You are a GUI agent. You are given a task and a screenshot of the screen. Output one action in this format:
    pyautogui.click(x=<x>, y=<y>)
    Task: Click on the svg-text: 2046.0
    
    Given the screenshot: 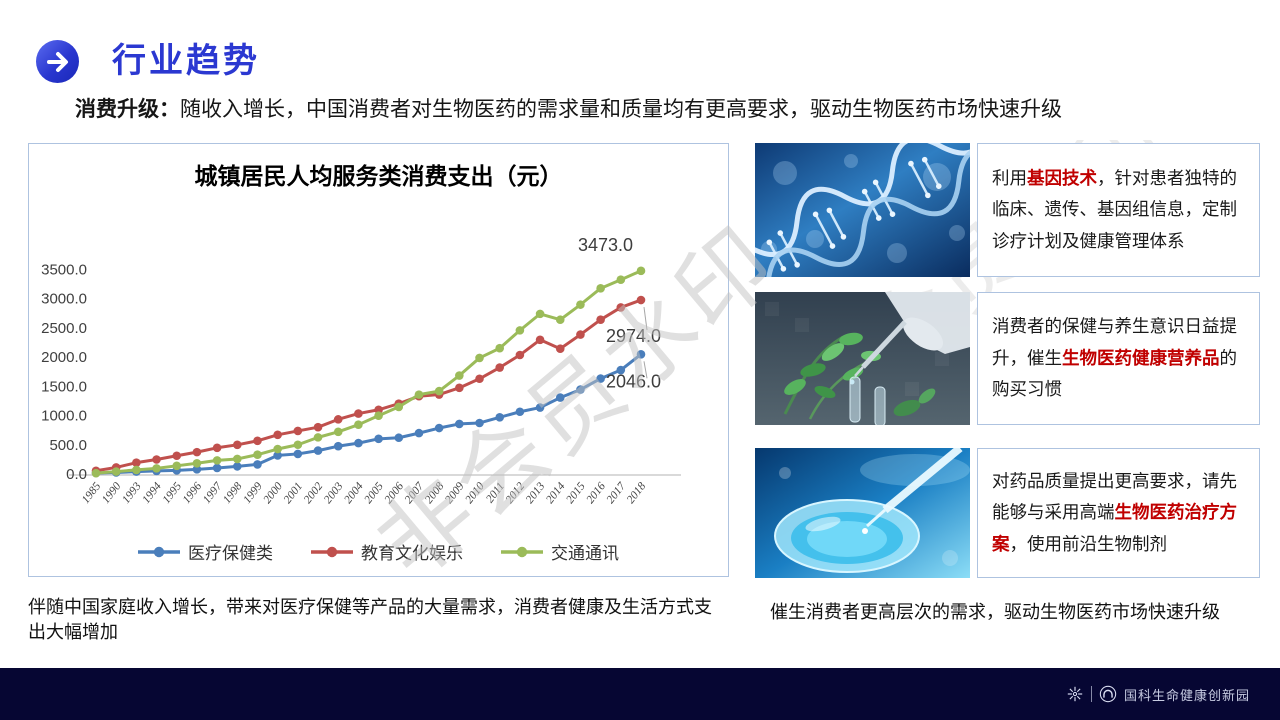 What is the action you would take?
    pyautogui.click(x=633, y=381)
    